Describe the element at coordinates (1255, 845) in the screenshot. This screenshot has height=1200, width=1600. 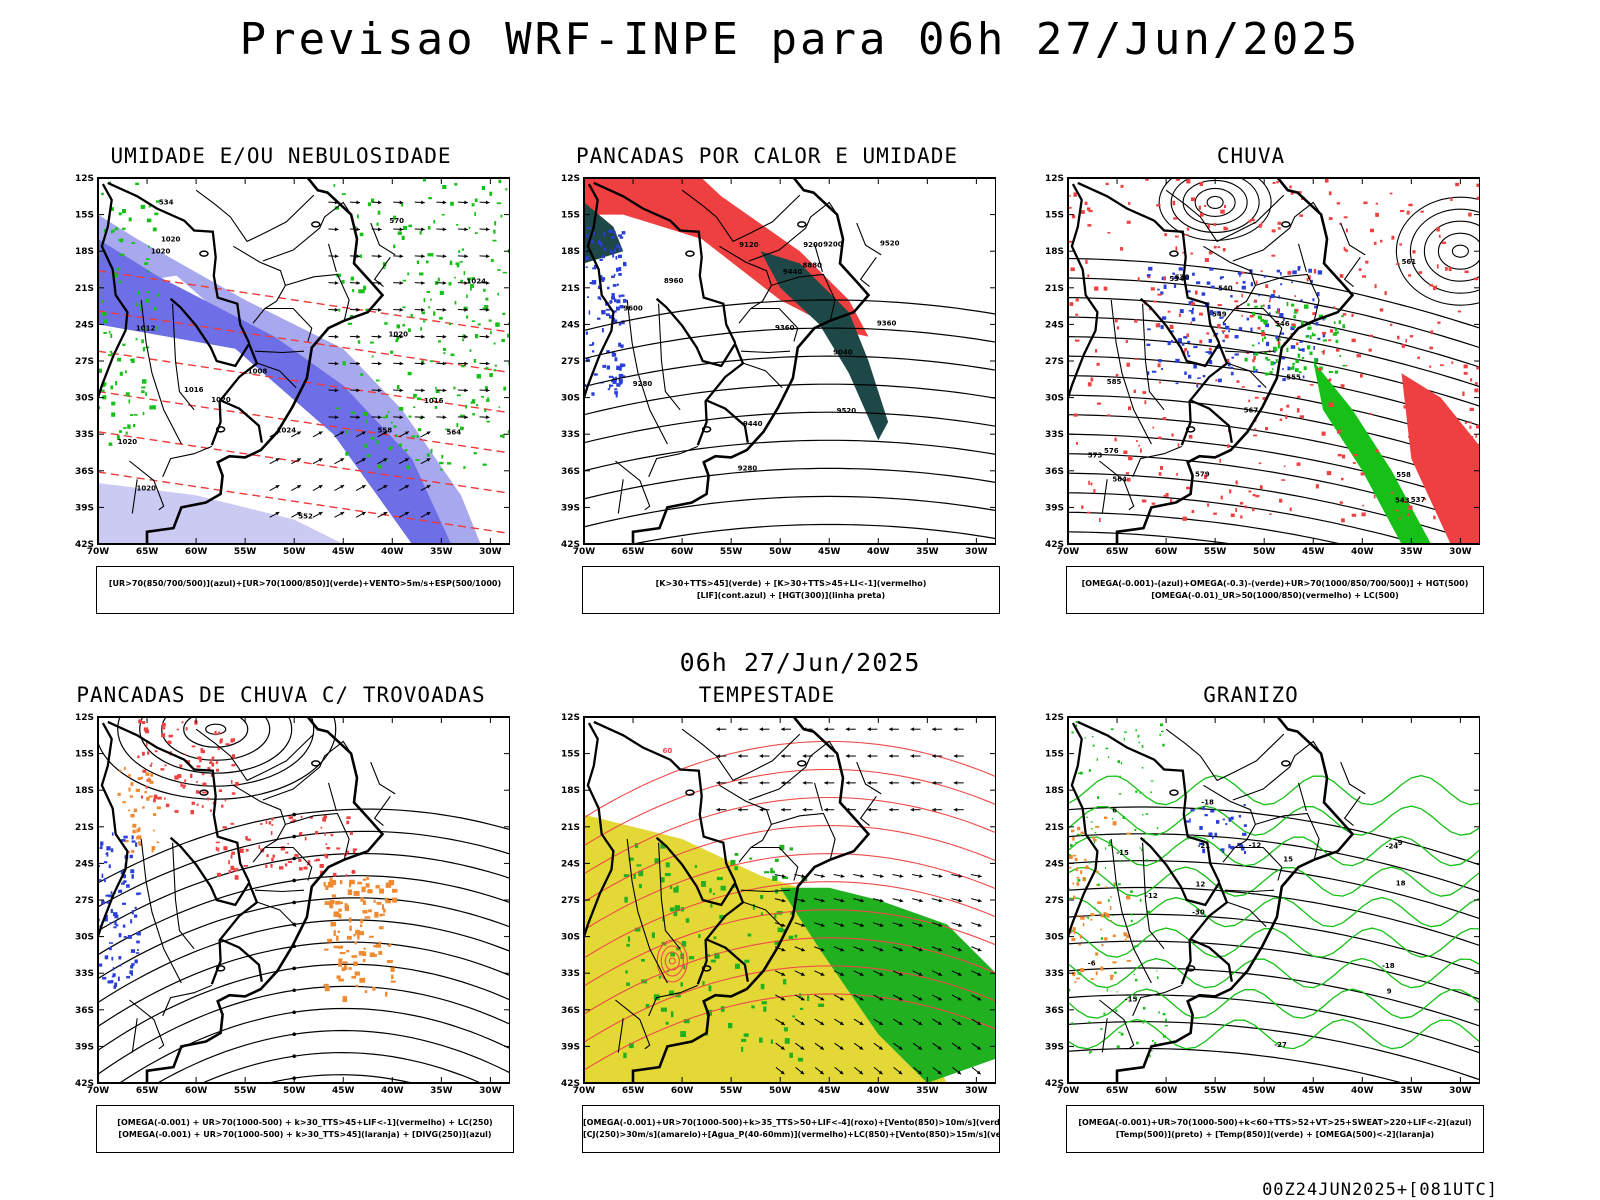
I see `contour-label: -12` at that location.